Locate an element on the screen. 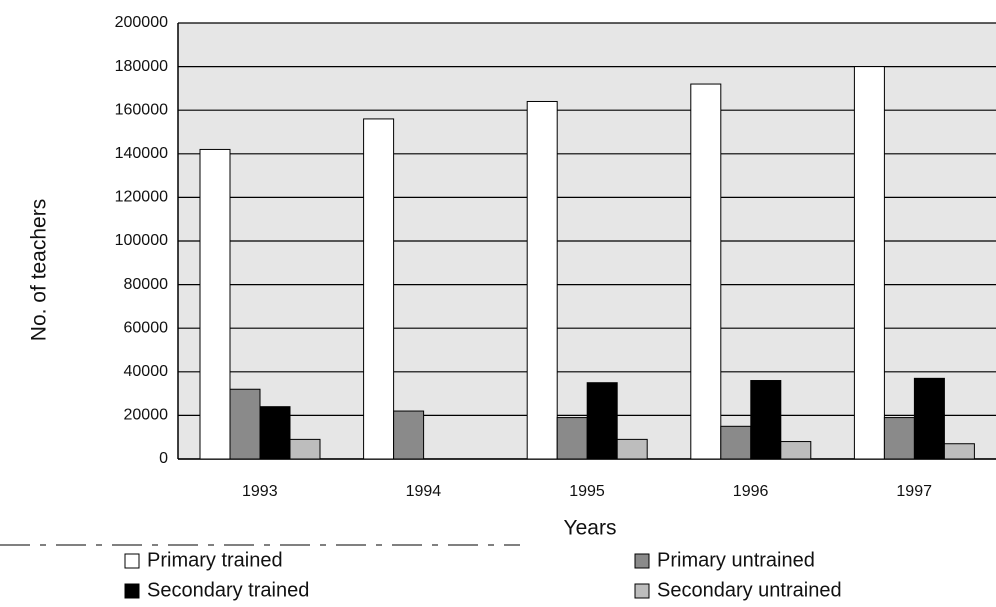 Image resolution: width=996 pixels, height=607 pixels. legend-text: Primary trained is located at coordinates (215, 560).